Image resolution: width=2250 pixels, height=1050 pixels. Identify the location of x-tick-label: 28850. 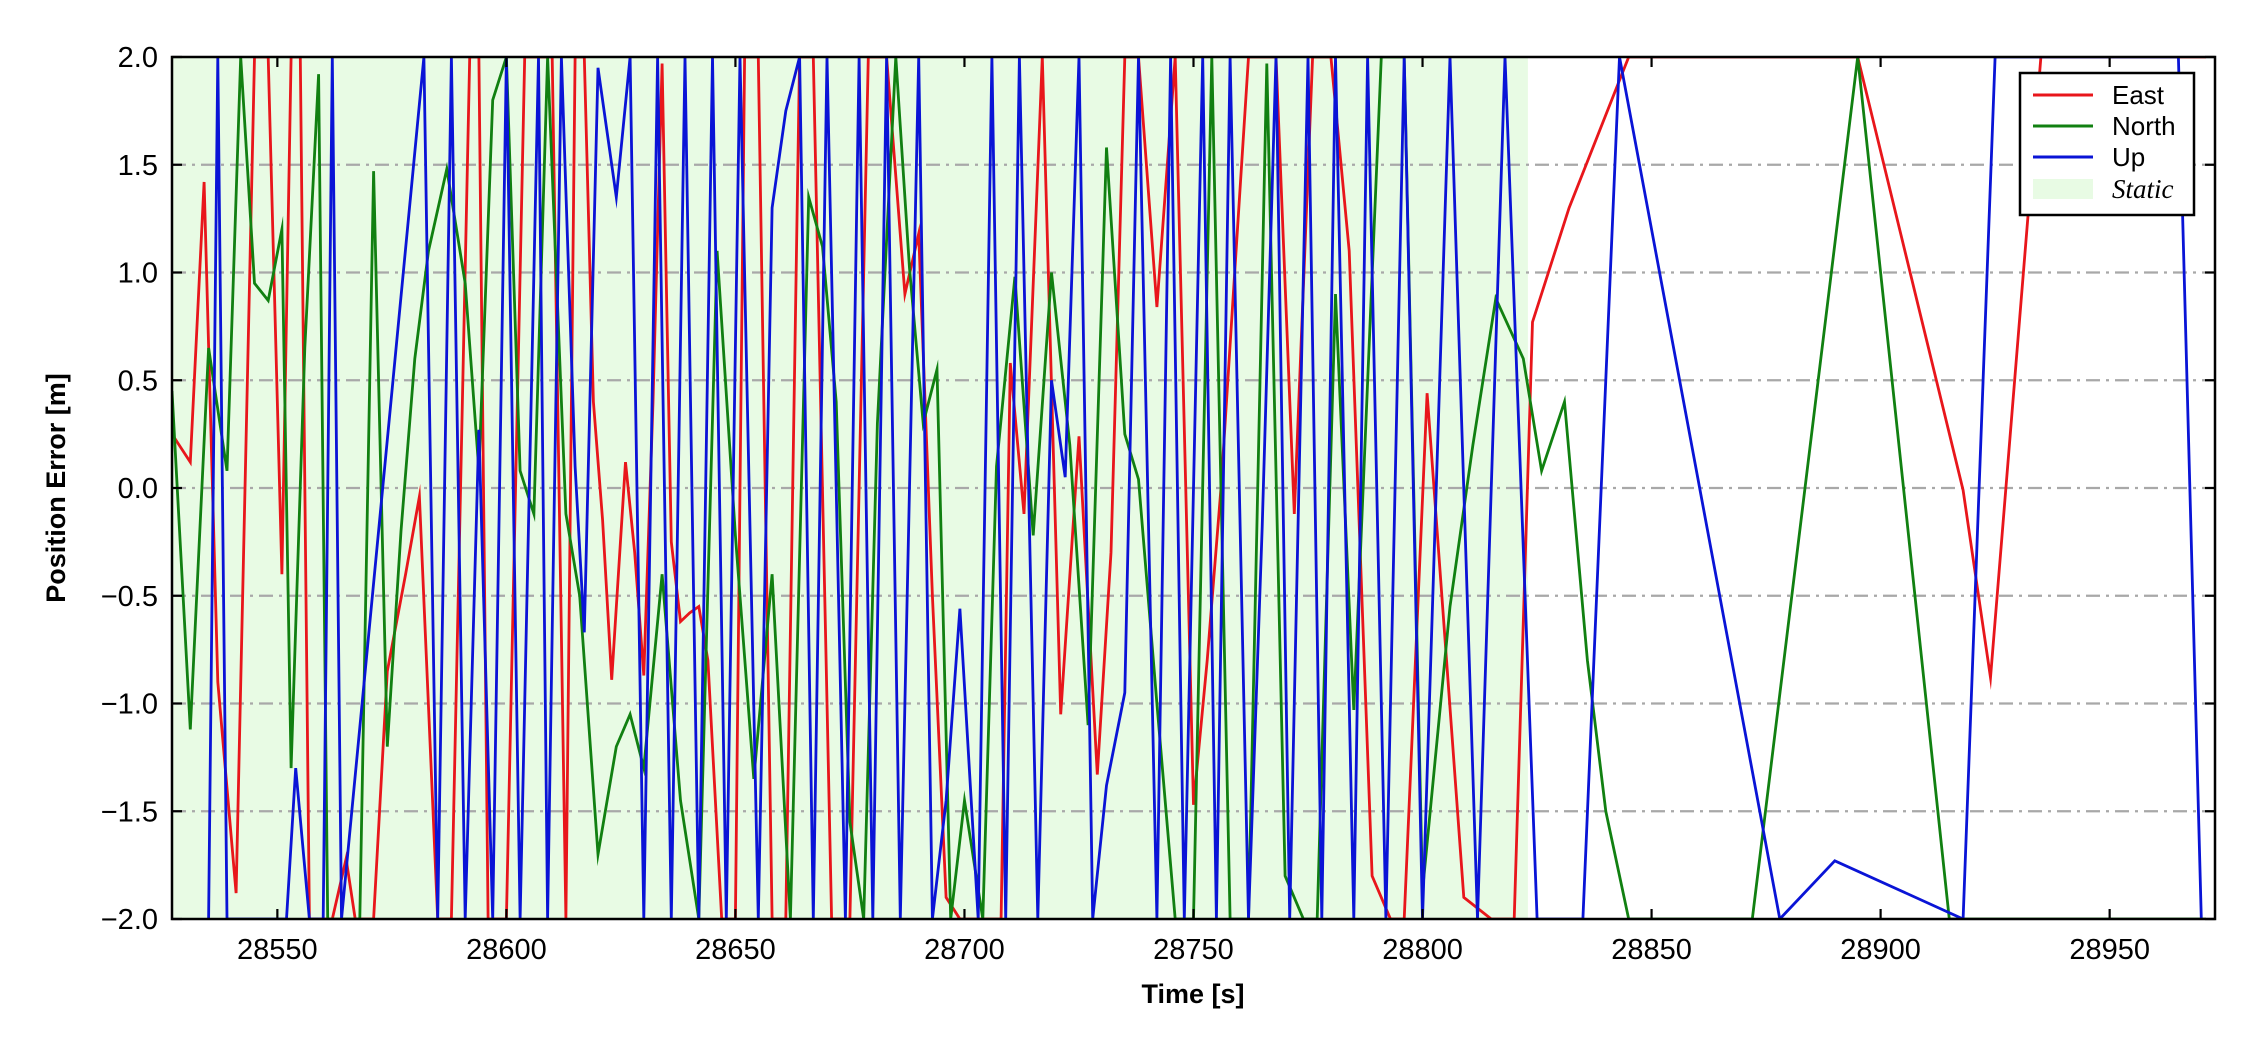
(1651, 950).